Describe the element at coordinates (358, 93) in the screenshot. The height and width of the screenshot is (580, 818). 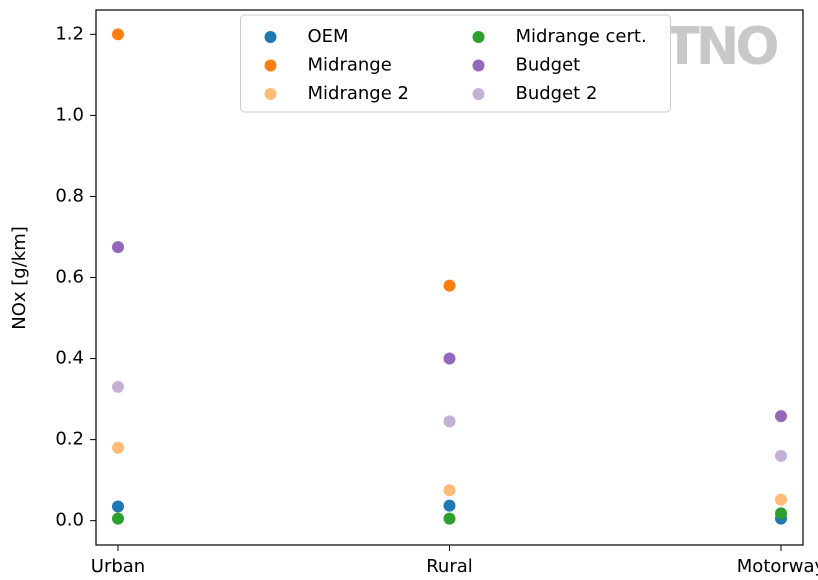
I see `legend-label: Midrange 2` at that location.